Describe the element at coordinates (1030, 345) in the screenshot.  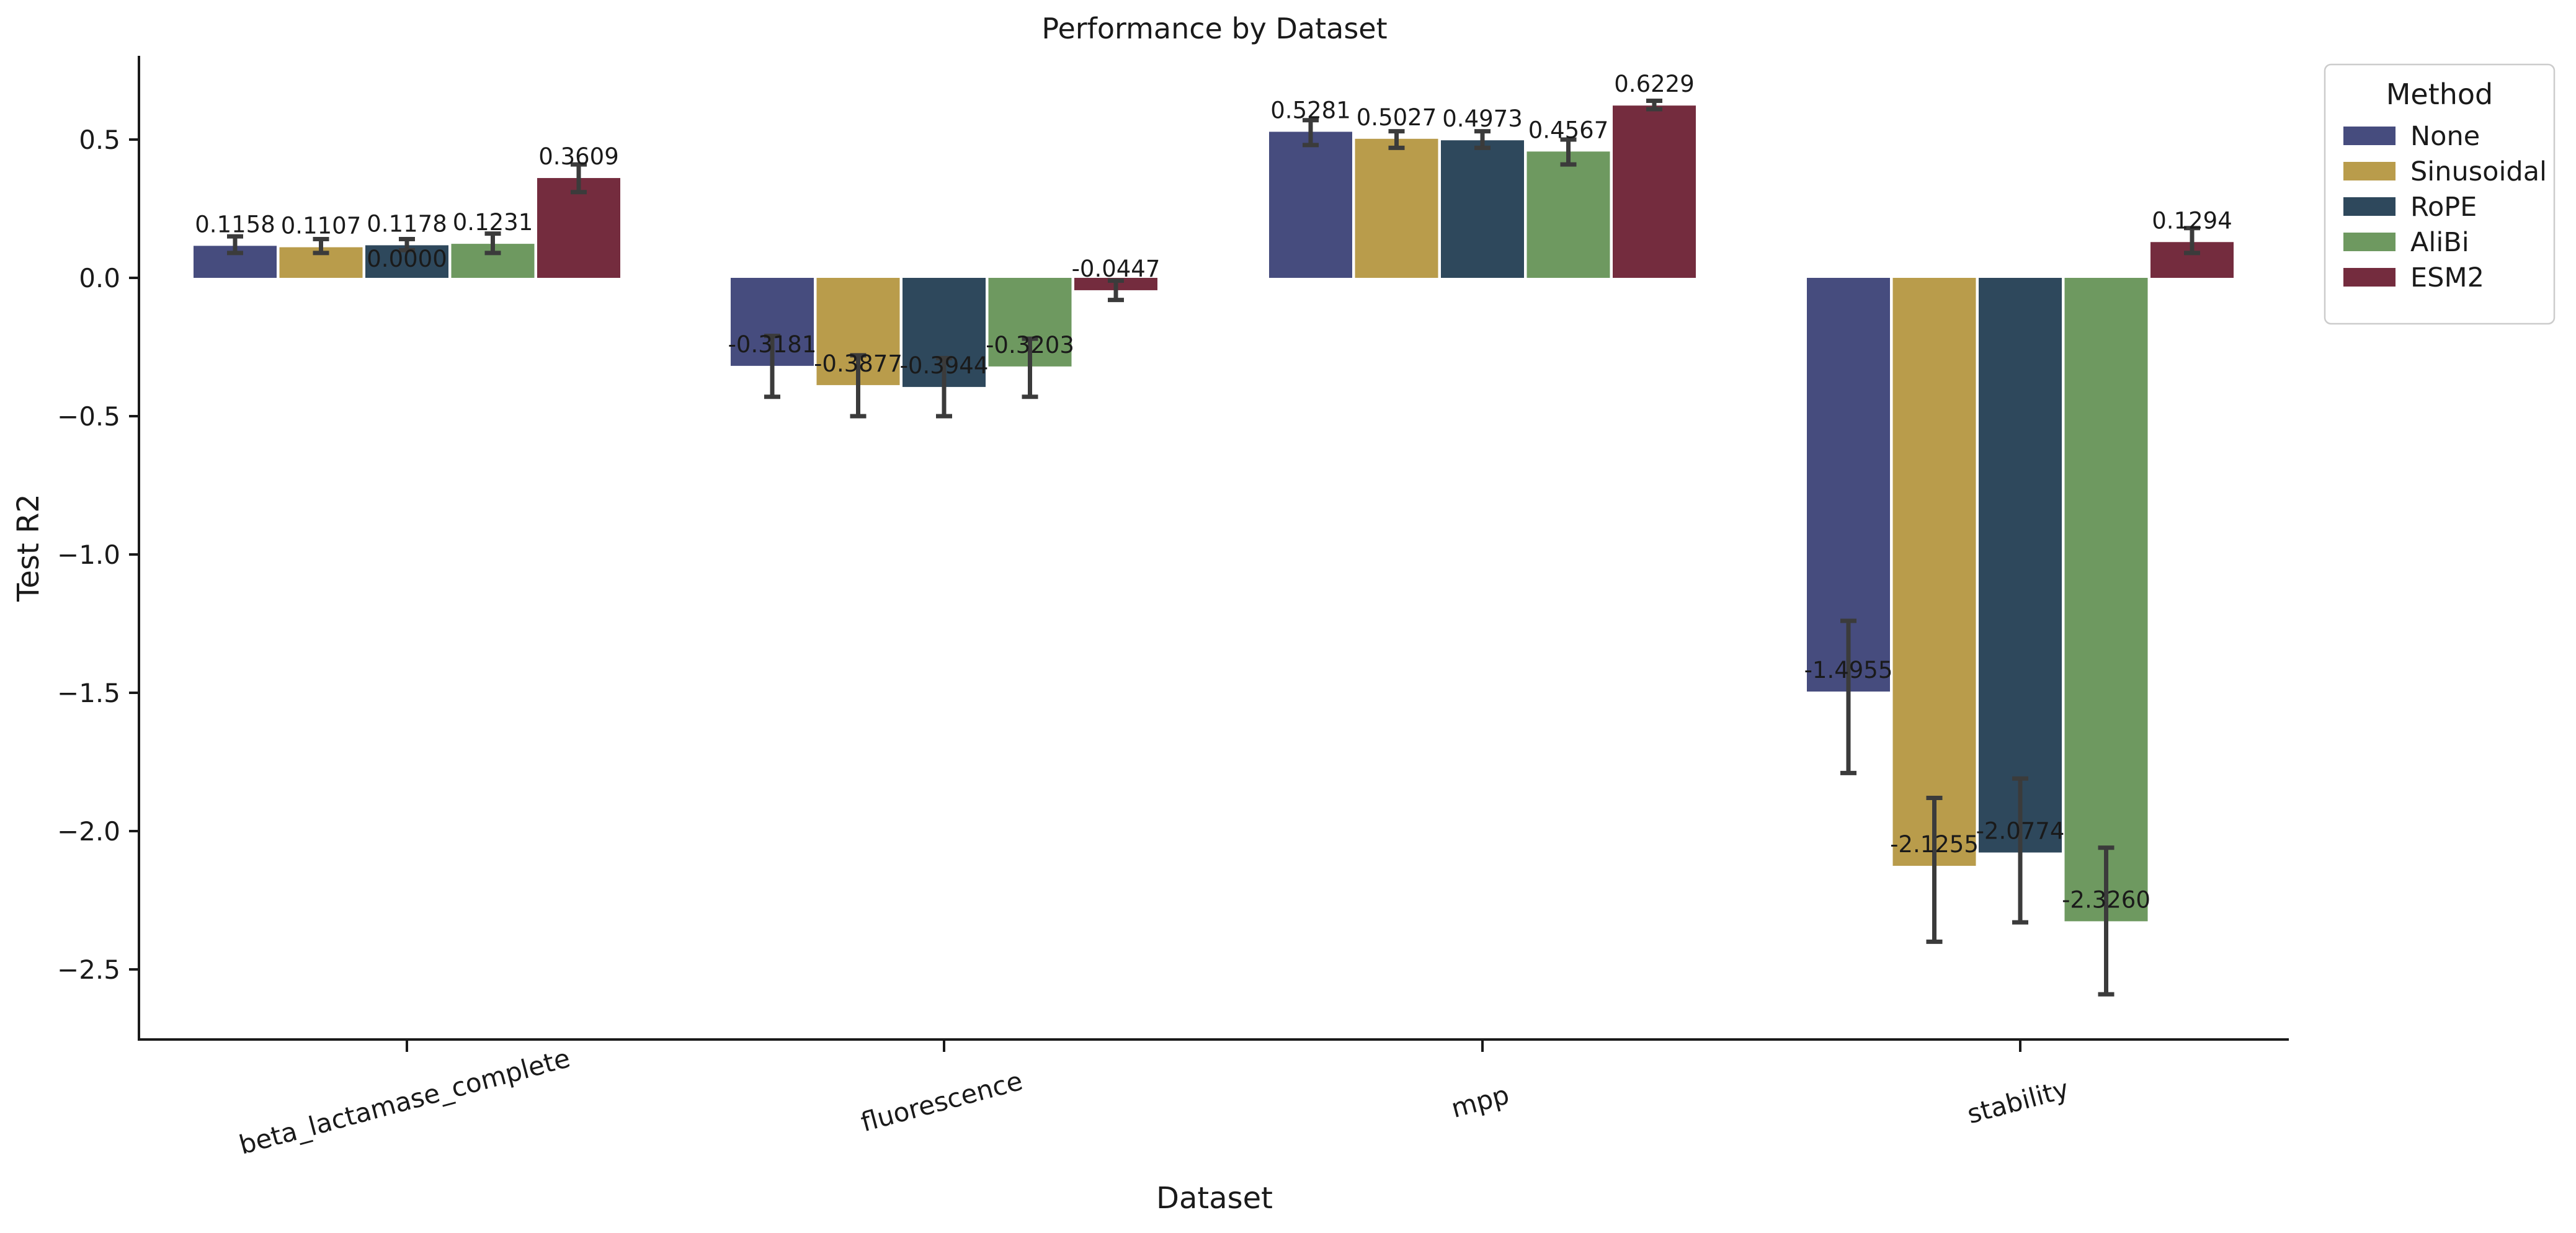
I see `data-label: -0.3203` at that location.